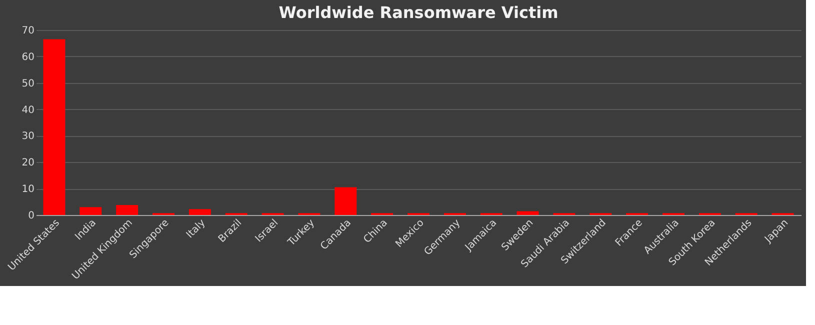 This screenshot has width=815, height=325. I want to click on y-tick-label: 10, so click(28, 190).